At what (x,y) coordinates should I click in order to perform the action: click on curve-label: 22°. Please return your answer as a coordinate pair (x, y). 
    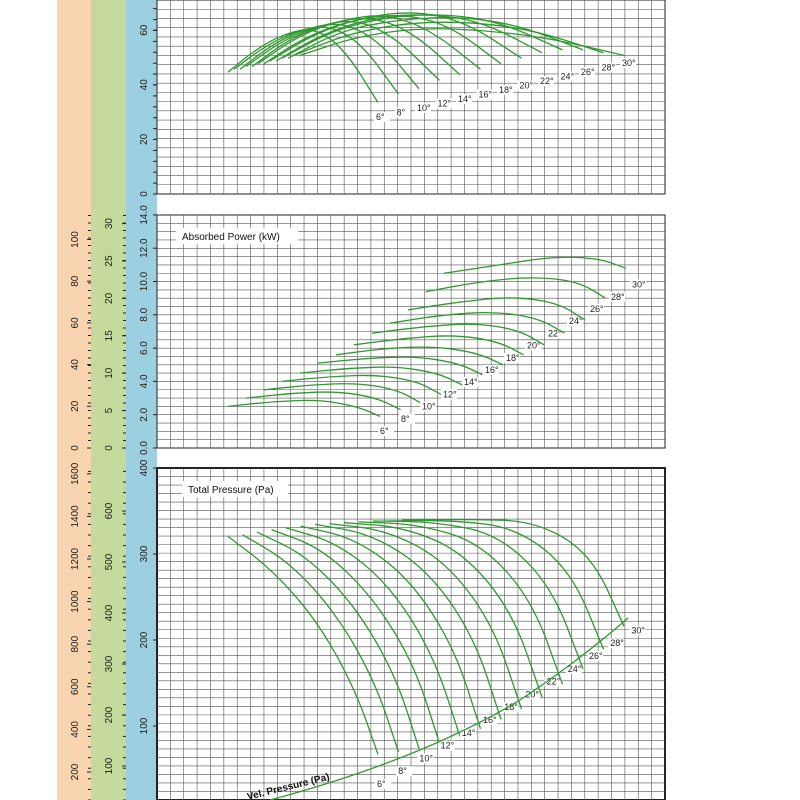
    Looking at the image, I should click on (554, 682).